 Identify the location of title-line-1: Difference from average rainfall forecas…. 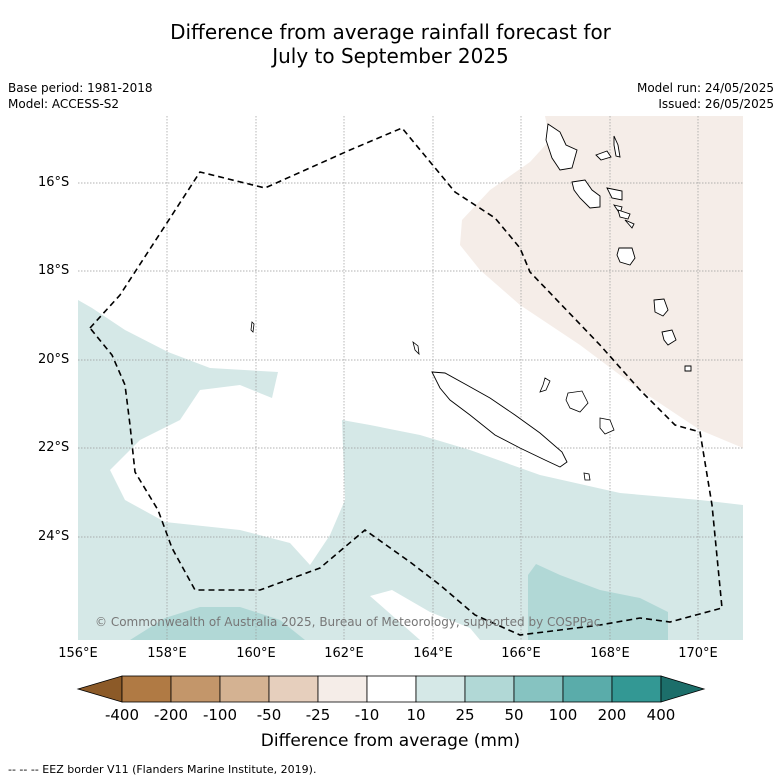
(390, 32).